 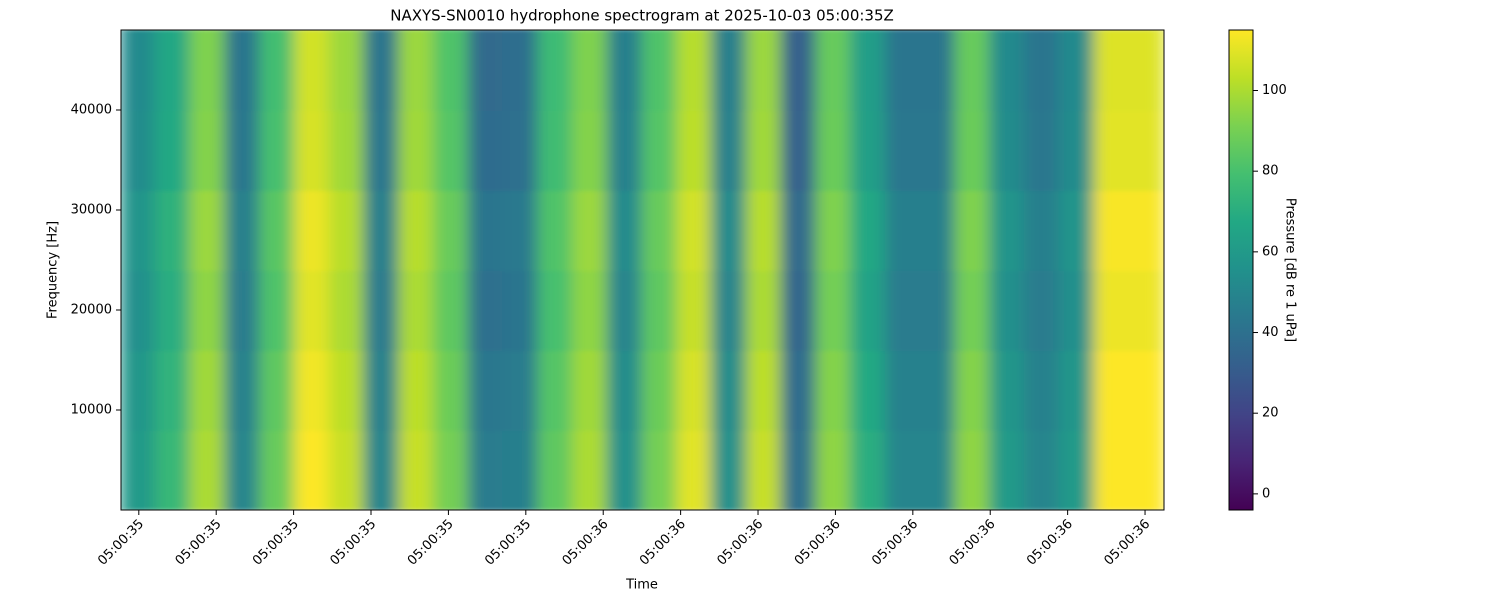 What do you see at coordinates (1270, 171) in the screenshot?
I see `colorbar-tick-label: 80` at bounding box center [1270, 171].